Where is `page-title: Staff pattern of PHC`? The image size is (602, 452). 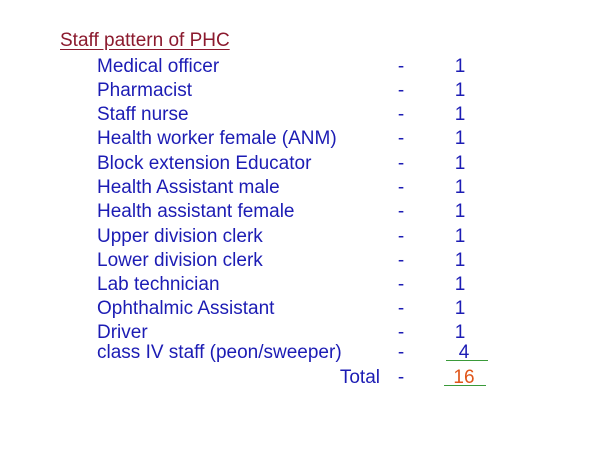 page-title: Staff pattern of PHC is located at coordinates (145, 40).